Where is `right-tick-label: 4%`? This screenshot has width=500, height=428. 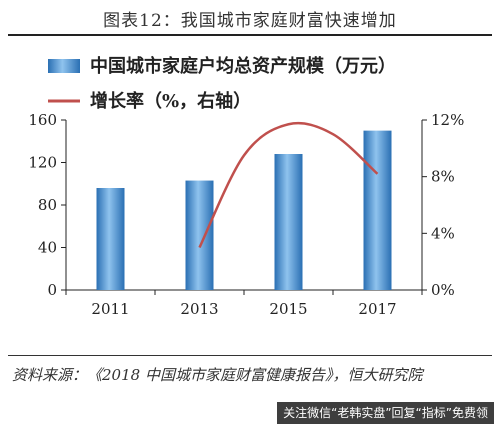 right-tick-label: 4% is located at coordinates (443, 233).